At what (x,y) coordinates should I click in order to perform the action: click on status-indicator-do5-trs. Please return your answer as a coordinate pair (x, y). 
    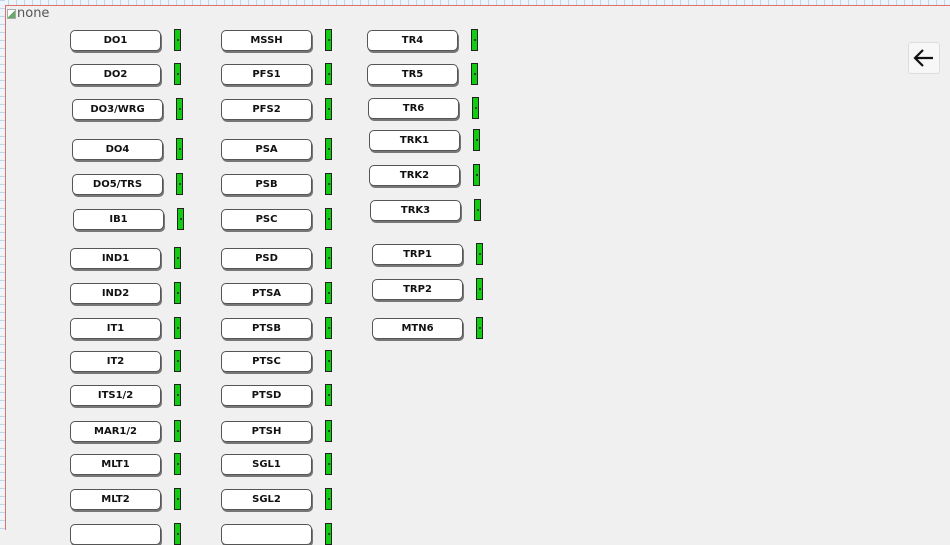
    Looking at the image, I should click on (179, 184).